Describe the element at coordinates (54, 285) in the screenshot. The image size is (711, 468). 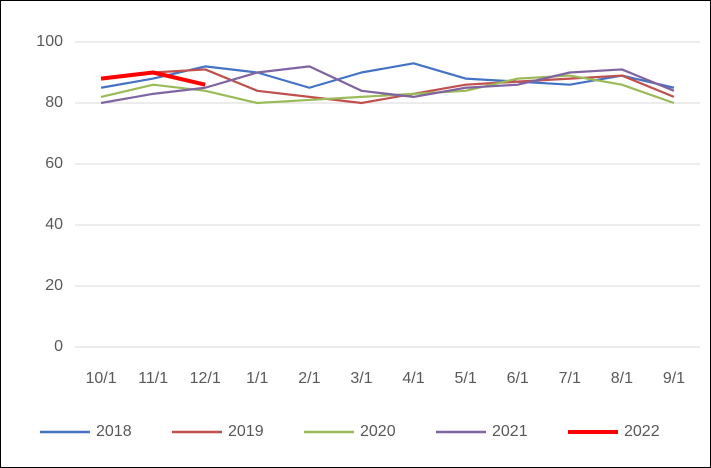
I see `y-tick-label: 20` at that location.